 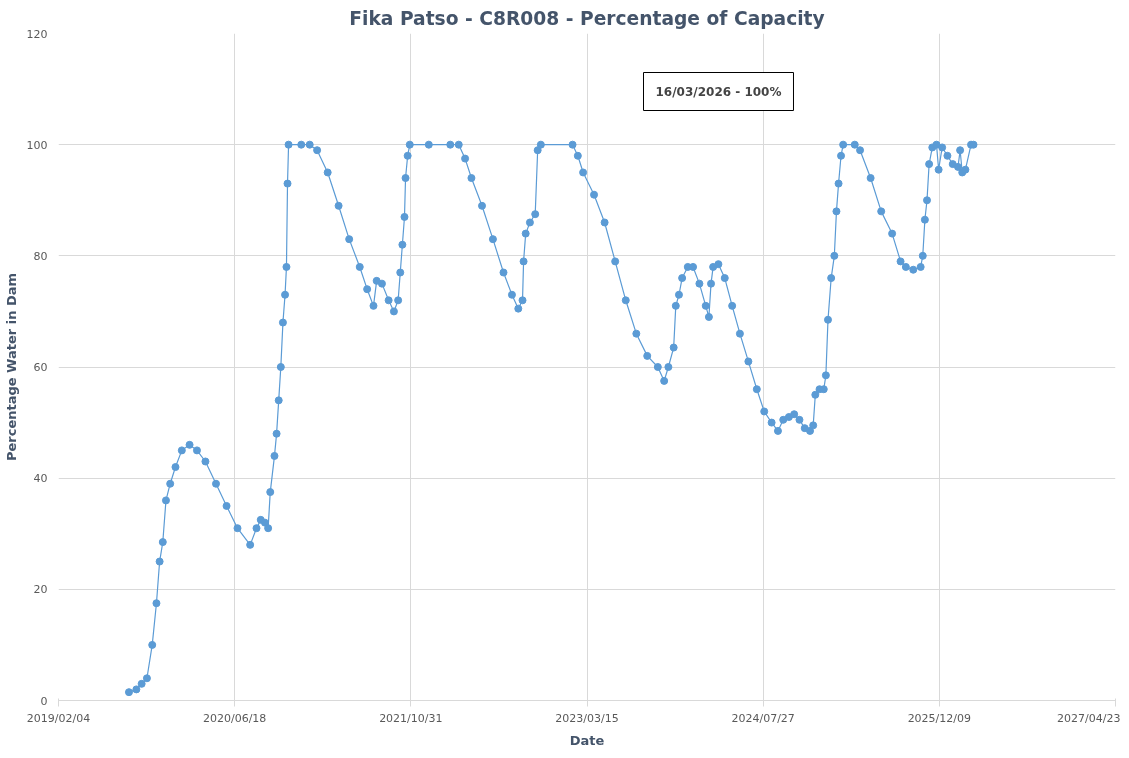 What do you see at coordinates (587, 18) in the screenshot?
I see `chart-title: Fika Patso - C8R008 - Percentage of Capacity` at bounding box center [587, 18].